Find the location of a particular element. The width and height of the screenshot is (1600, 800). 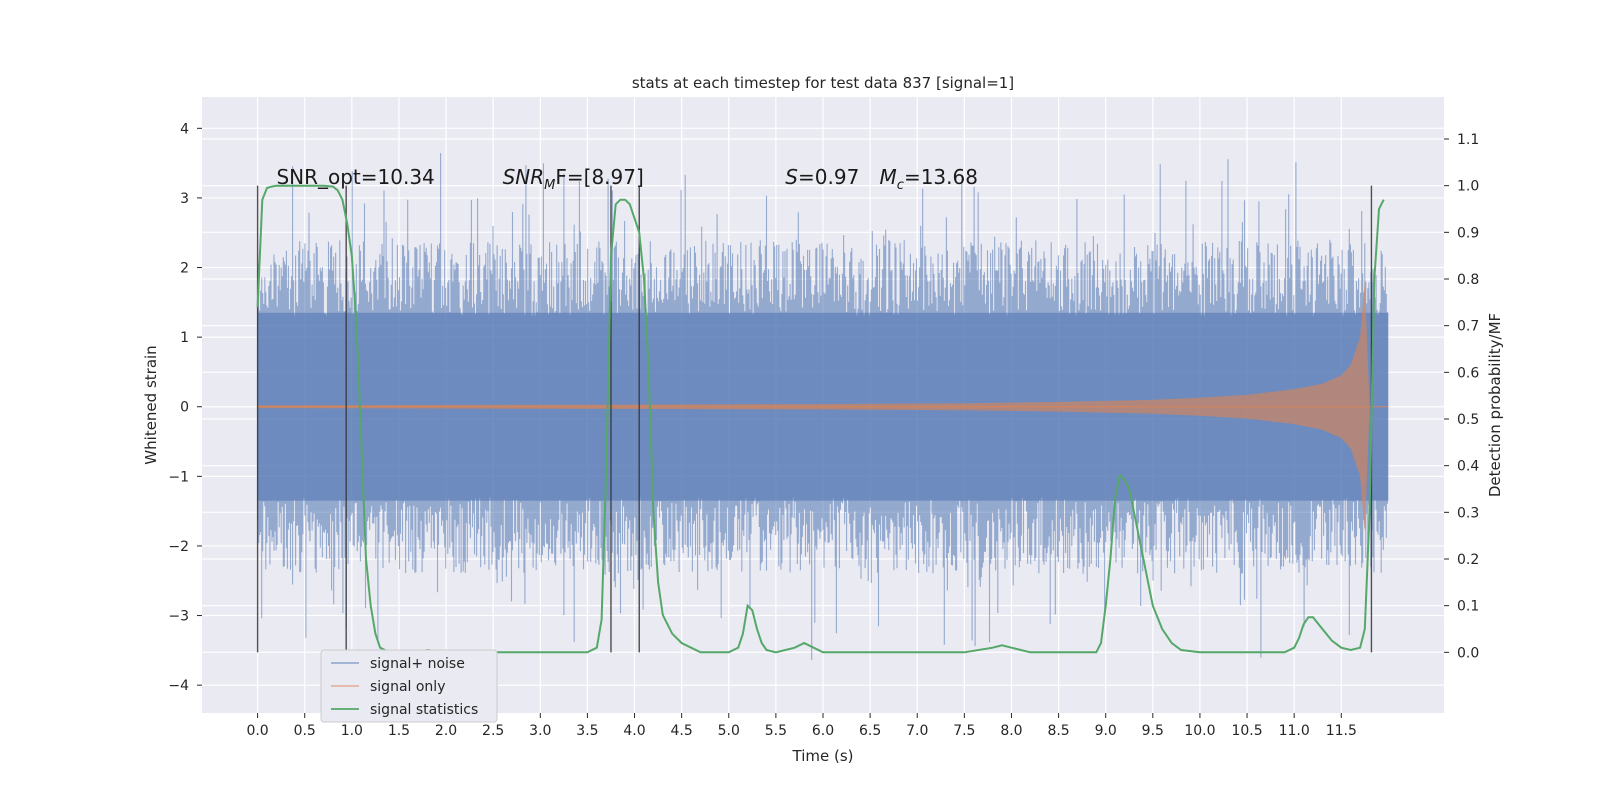

y-tick-label: −3 is located at coordinates (178, 617).